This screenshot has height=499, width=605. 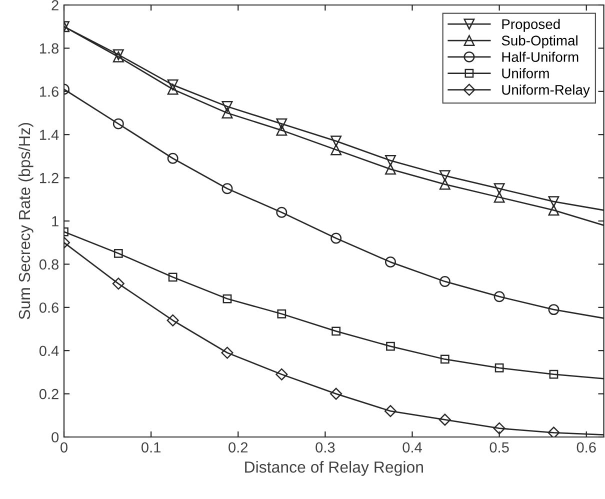 What do you see at coordinates (334, 468) in the screenshot?
I see `x-axis-title: Distance of Relay Region` at bounding box center [334, 468].